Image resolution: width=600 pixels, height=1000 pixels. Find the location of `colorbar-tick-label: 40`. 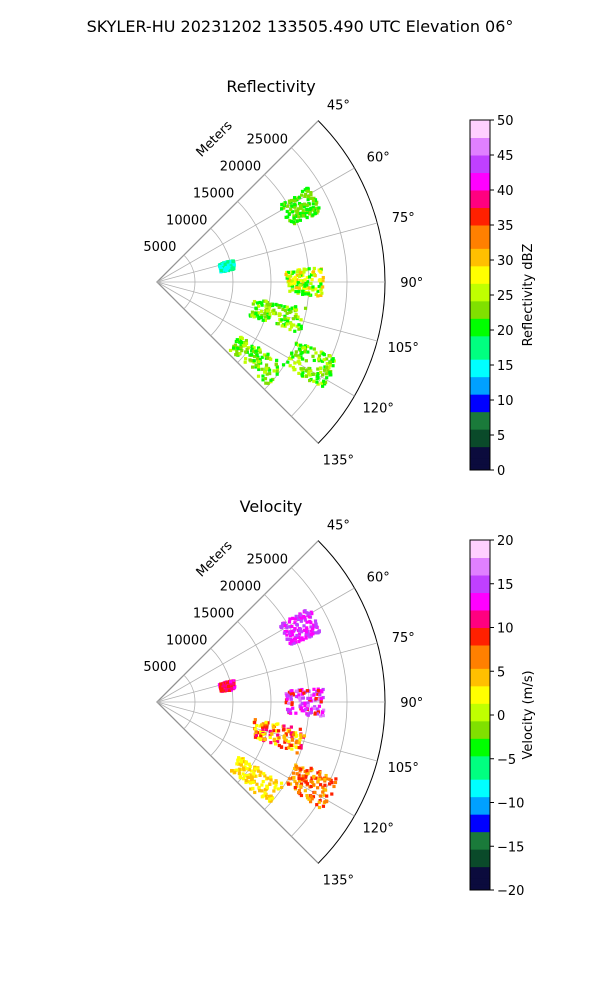

colorbar-tick-label: 40 is located at coordinates (505, 191).